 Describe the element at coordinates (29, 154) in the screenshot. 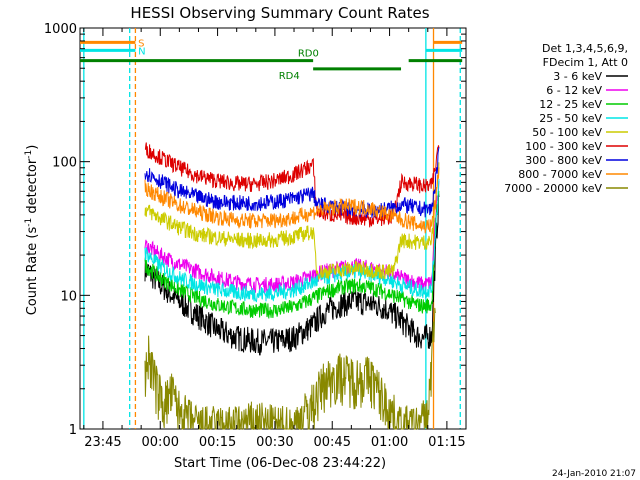

I see `y-axis-label-sup2: -1` at that location.